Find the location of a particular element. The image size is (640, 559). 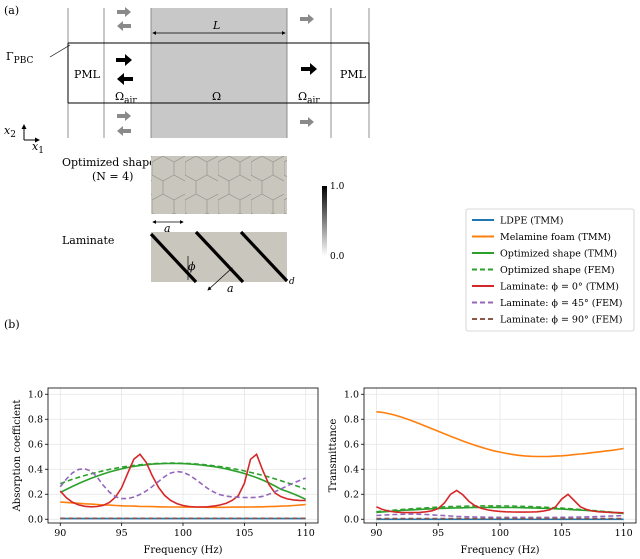

omega-air-right-label: Ωair is located at coordinates (309, 98).